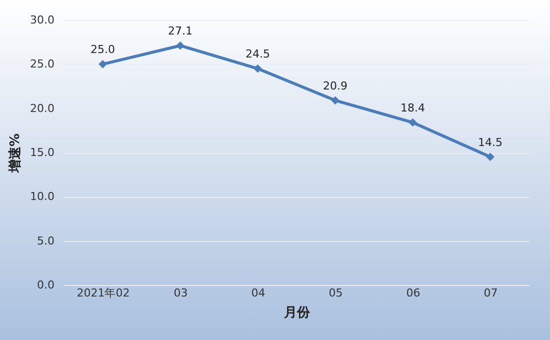 This screenshot has width=550, height=340. I want to click on data-label: 24.5, so click(258, 54).